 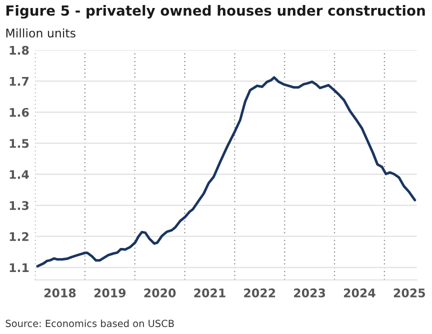 What do you see at coordinates (19, 205) in the screenshot?
I see `y-tick-label: 1.3` at bounding box center [19, 205].